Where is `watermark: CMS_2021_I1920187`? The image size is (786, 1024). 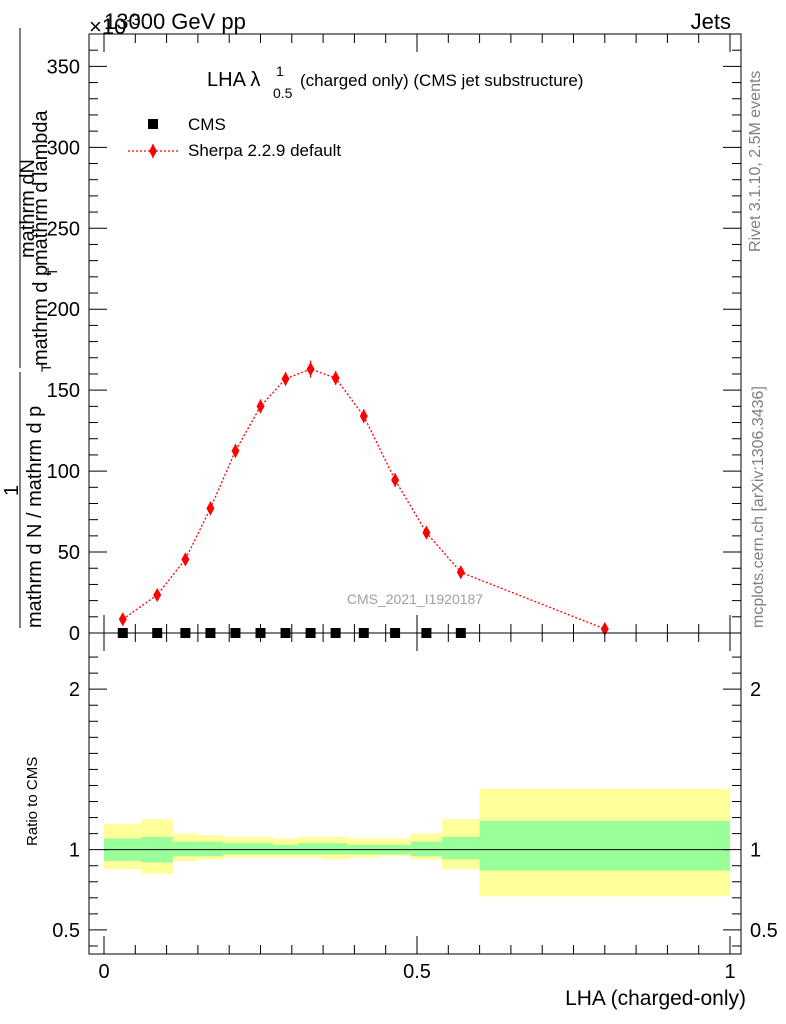
watermark: CMS_2021_I1920187 is located at coordinates (415, 599).